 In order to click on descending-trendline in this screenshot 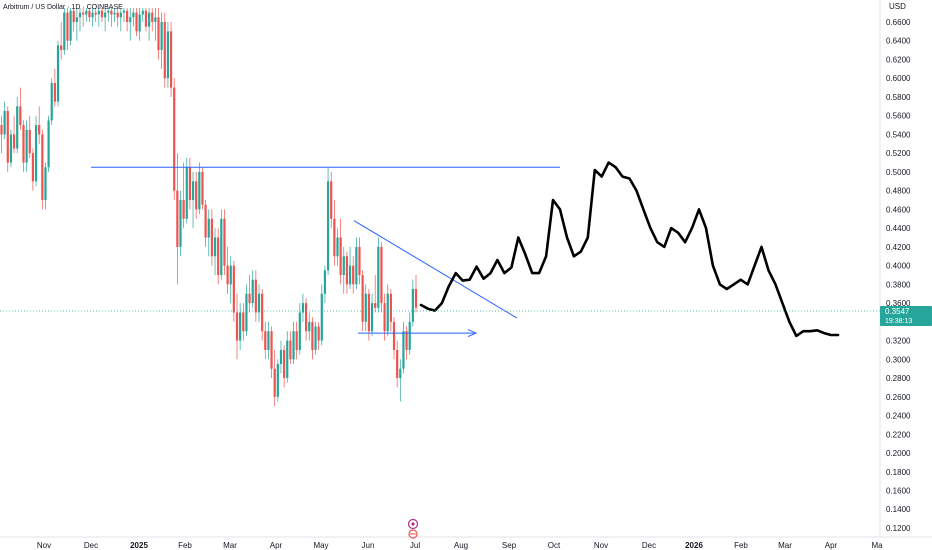, I will do `click(435, 269)`.